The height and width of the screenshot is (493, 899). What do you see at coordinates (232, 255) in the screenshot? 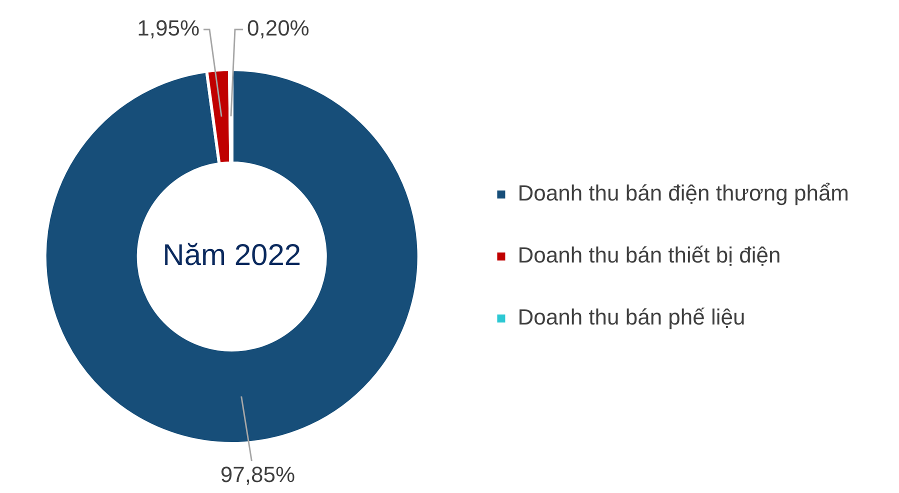
I see `text: Năm 2022` at bounding box center [232, 255].